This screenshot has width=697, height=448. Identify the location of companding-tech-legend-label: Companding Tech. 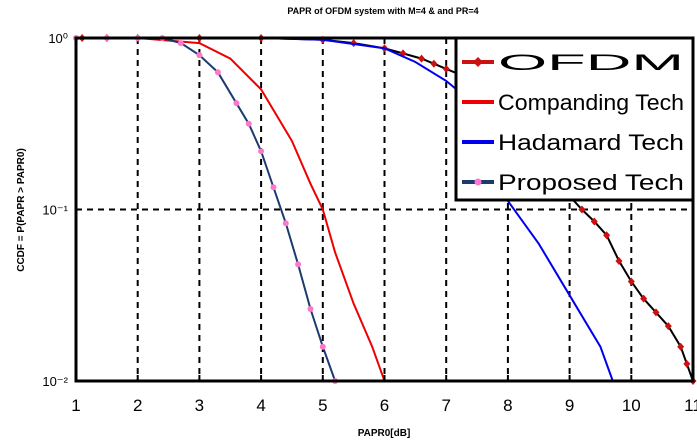
(591, 102).